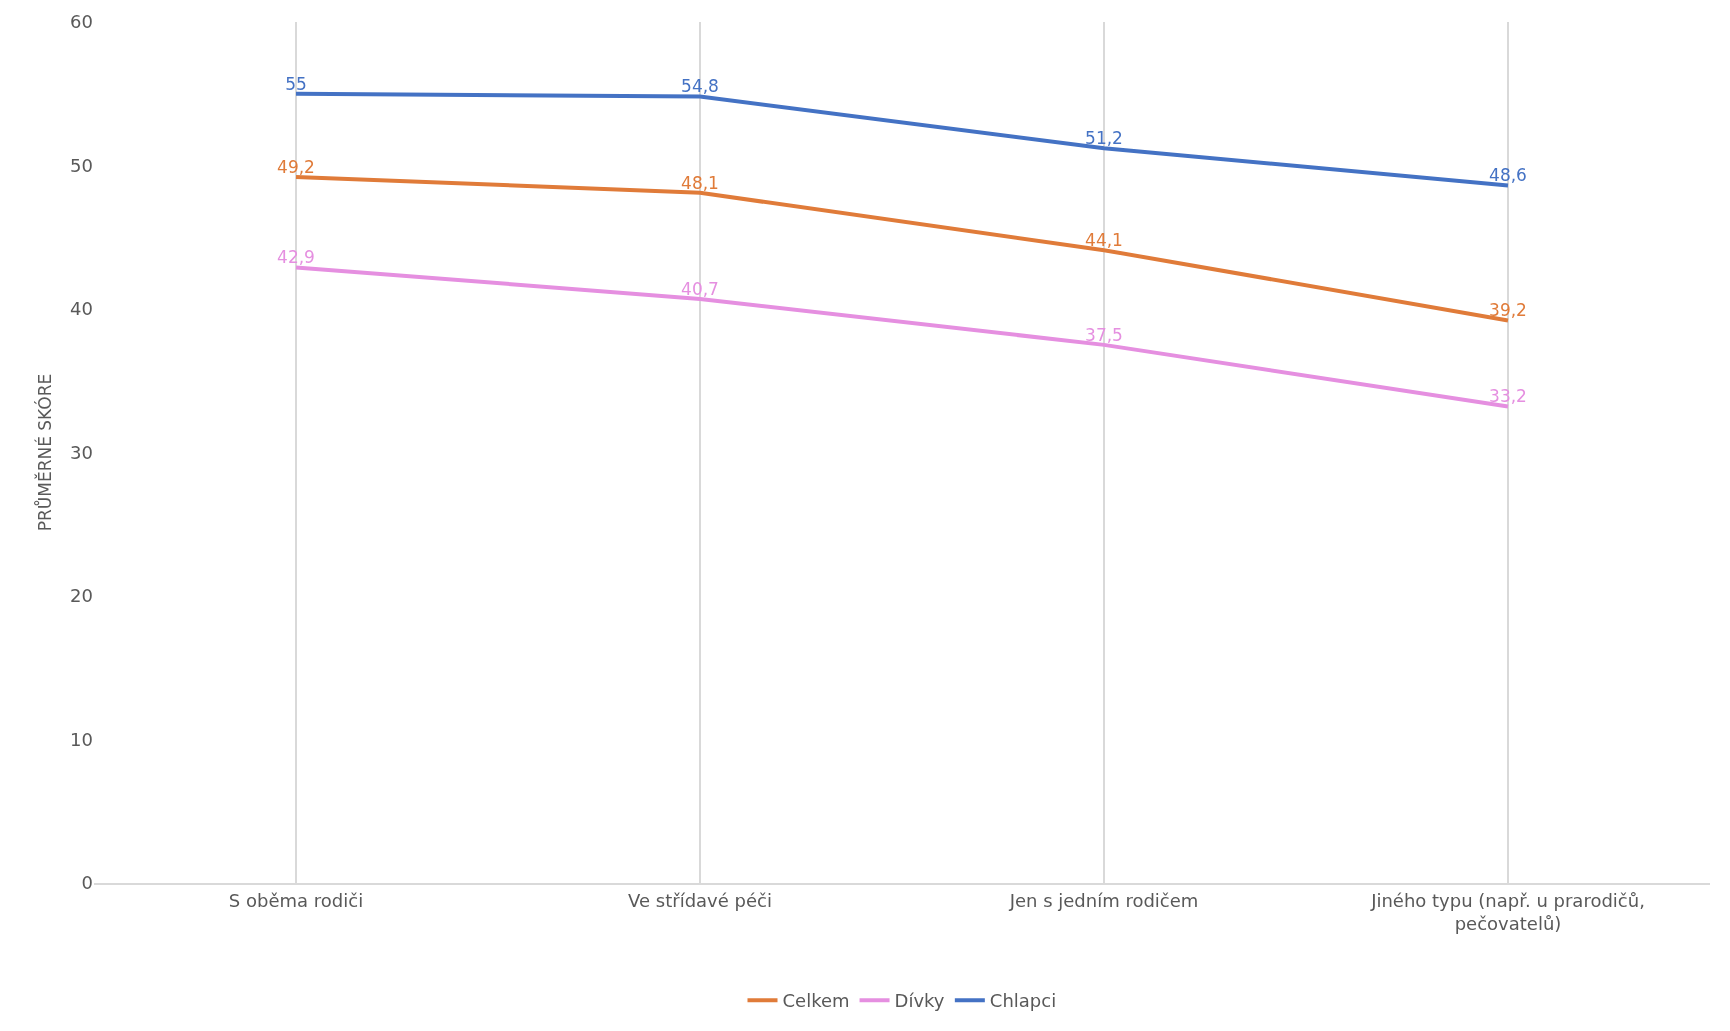 This screenshot has height=1031, width=1730. Describe the element at coordinates (700, 288) in the screenshot. I see `data-label: 40,7` at that location.